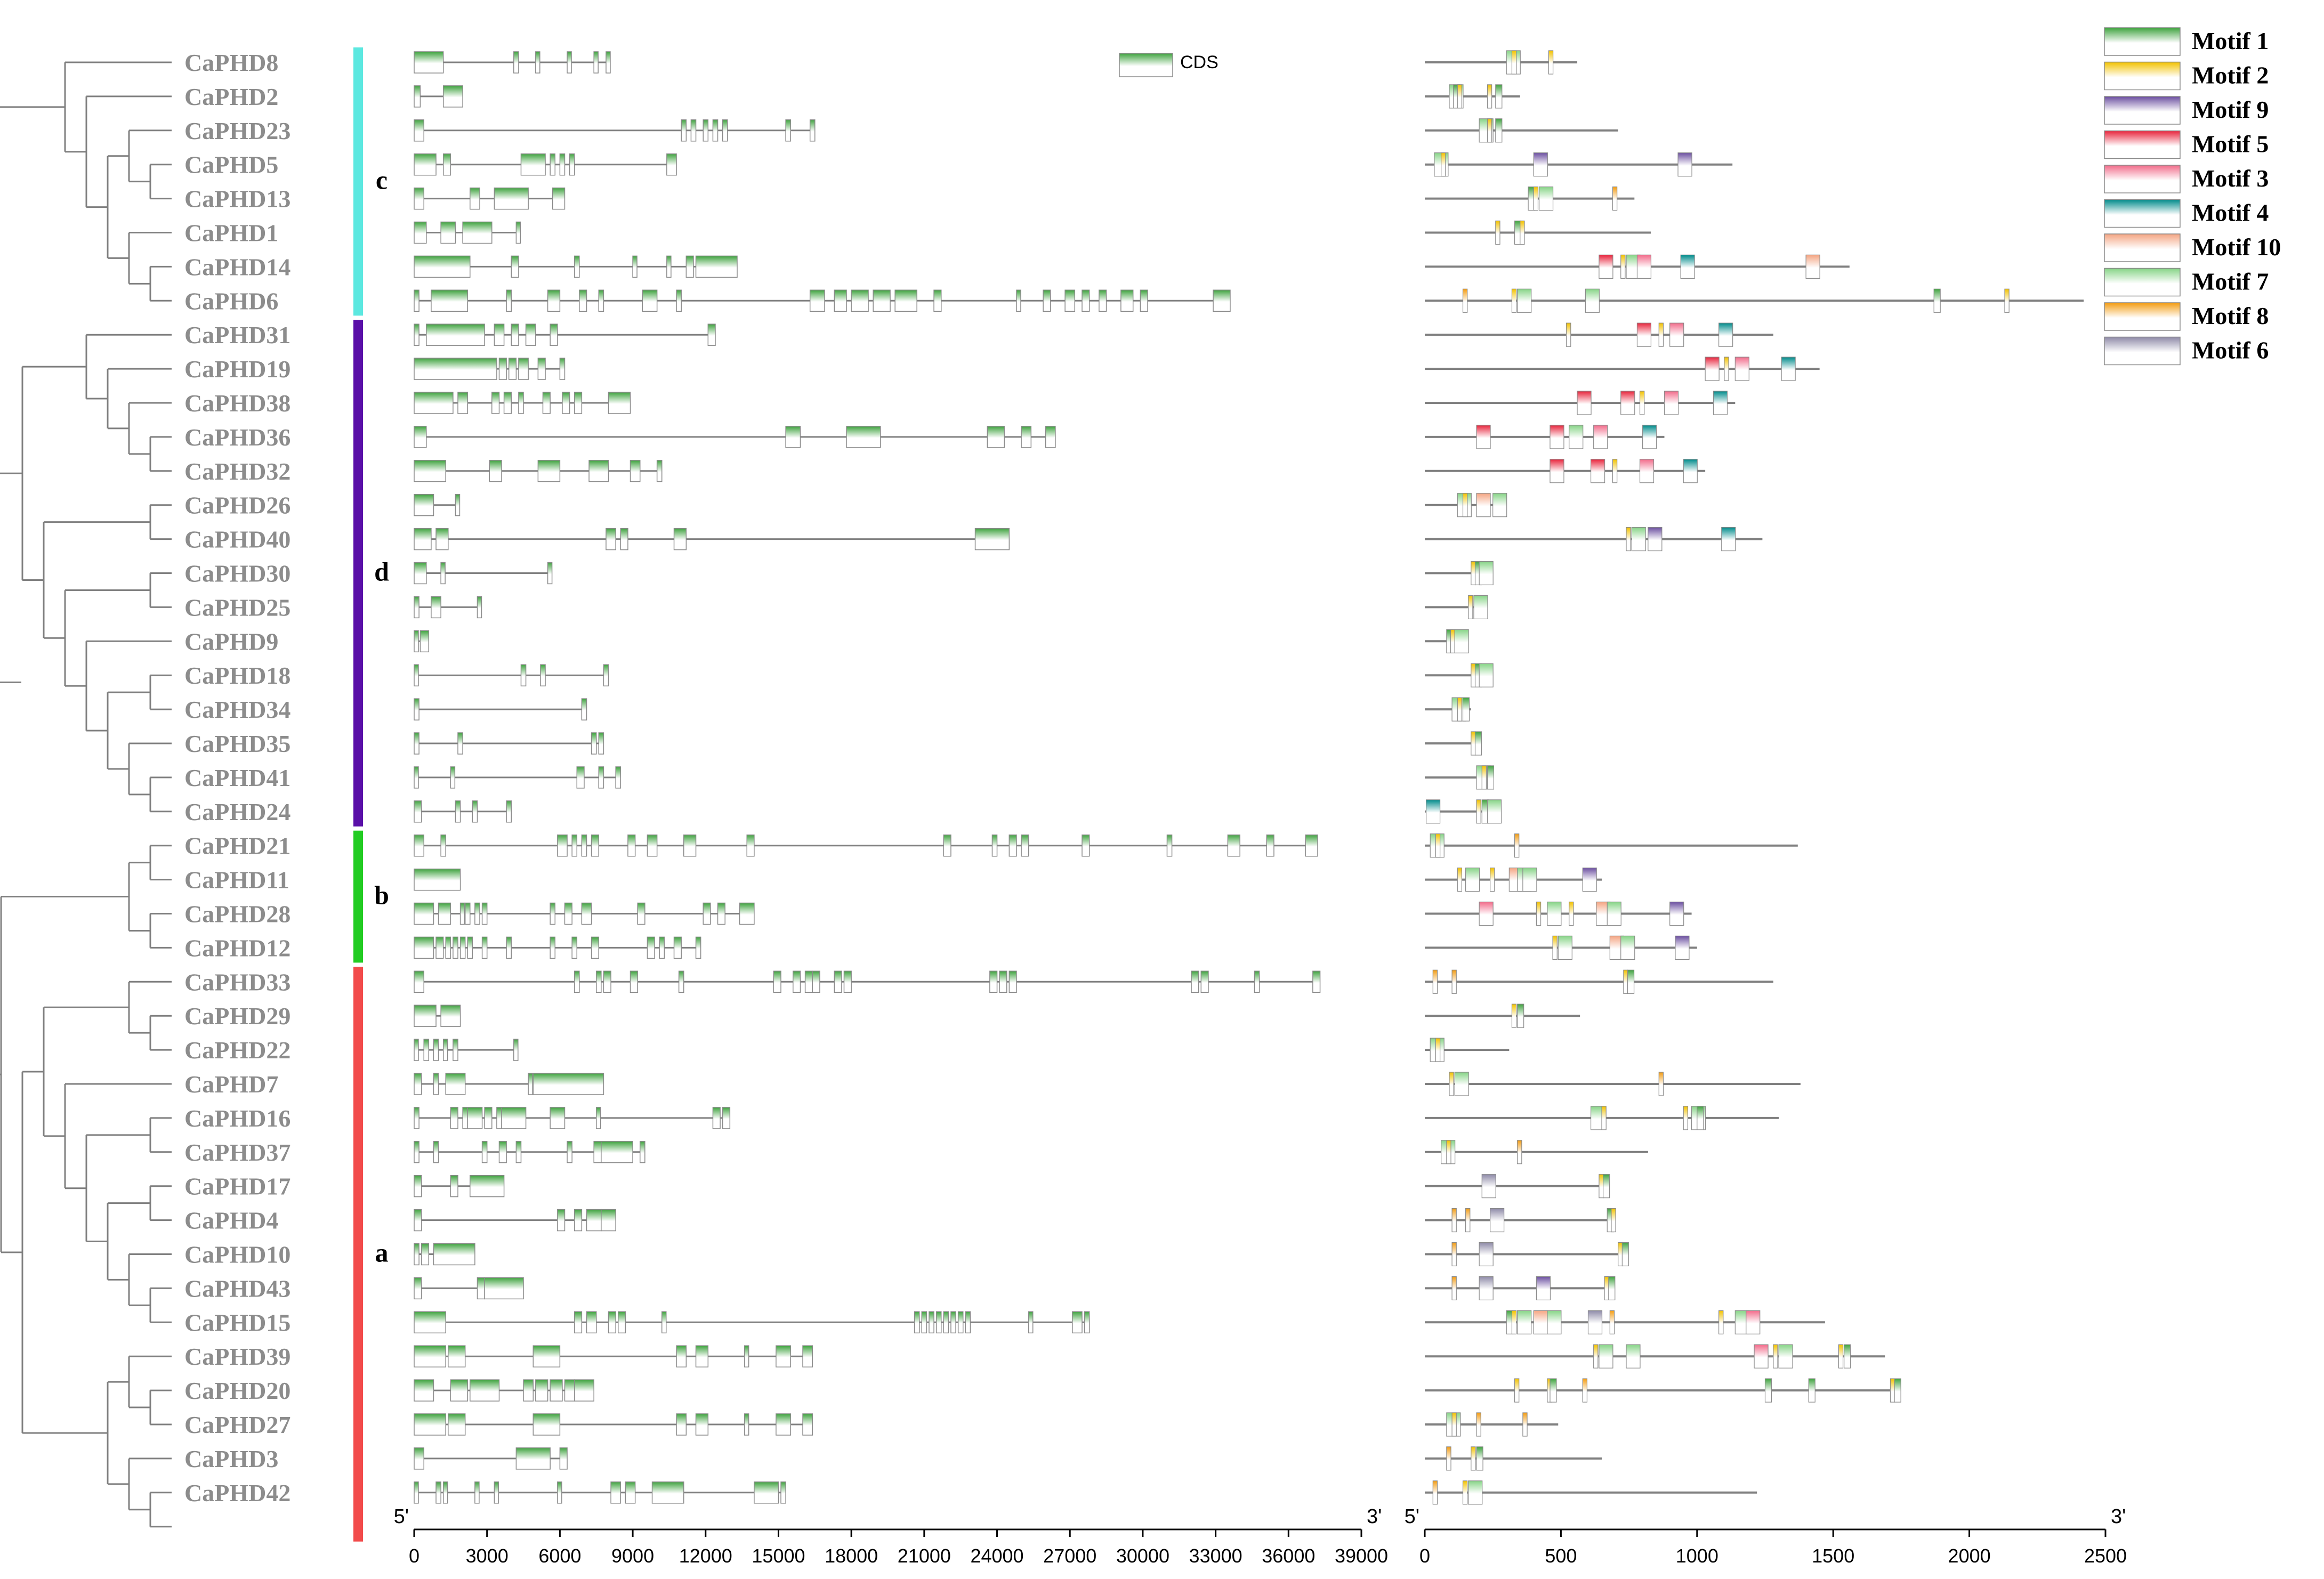 The height and width of the screenshot is (1579, 2324). I want to click on tick-label: 2000, so click(1969, 1556).